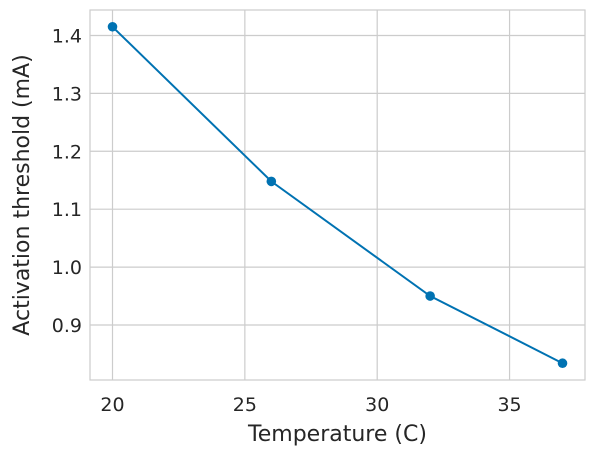 This screenshot has height=455, width=595. Describe the element at coordinates (67, 36) in the screenshot. I see `y-tick-label: 1.4` at that location.